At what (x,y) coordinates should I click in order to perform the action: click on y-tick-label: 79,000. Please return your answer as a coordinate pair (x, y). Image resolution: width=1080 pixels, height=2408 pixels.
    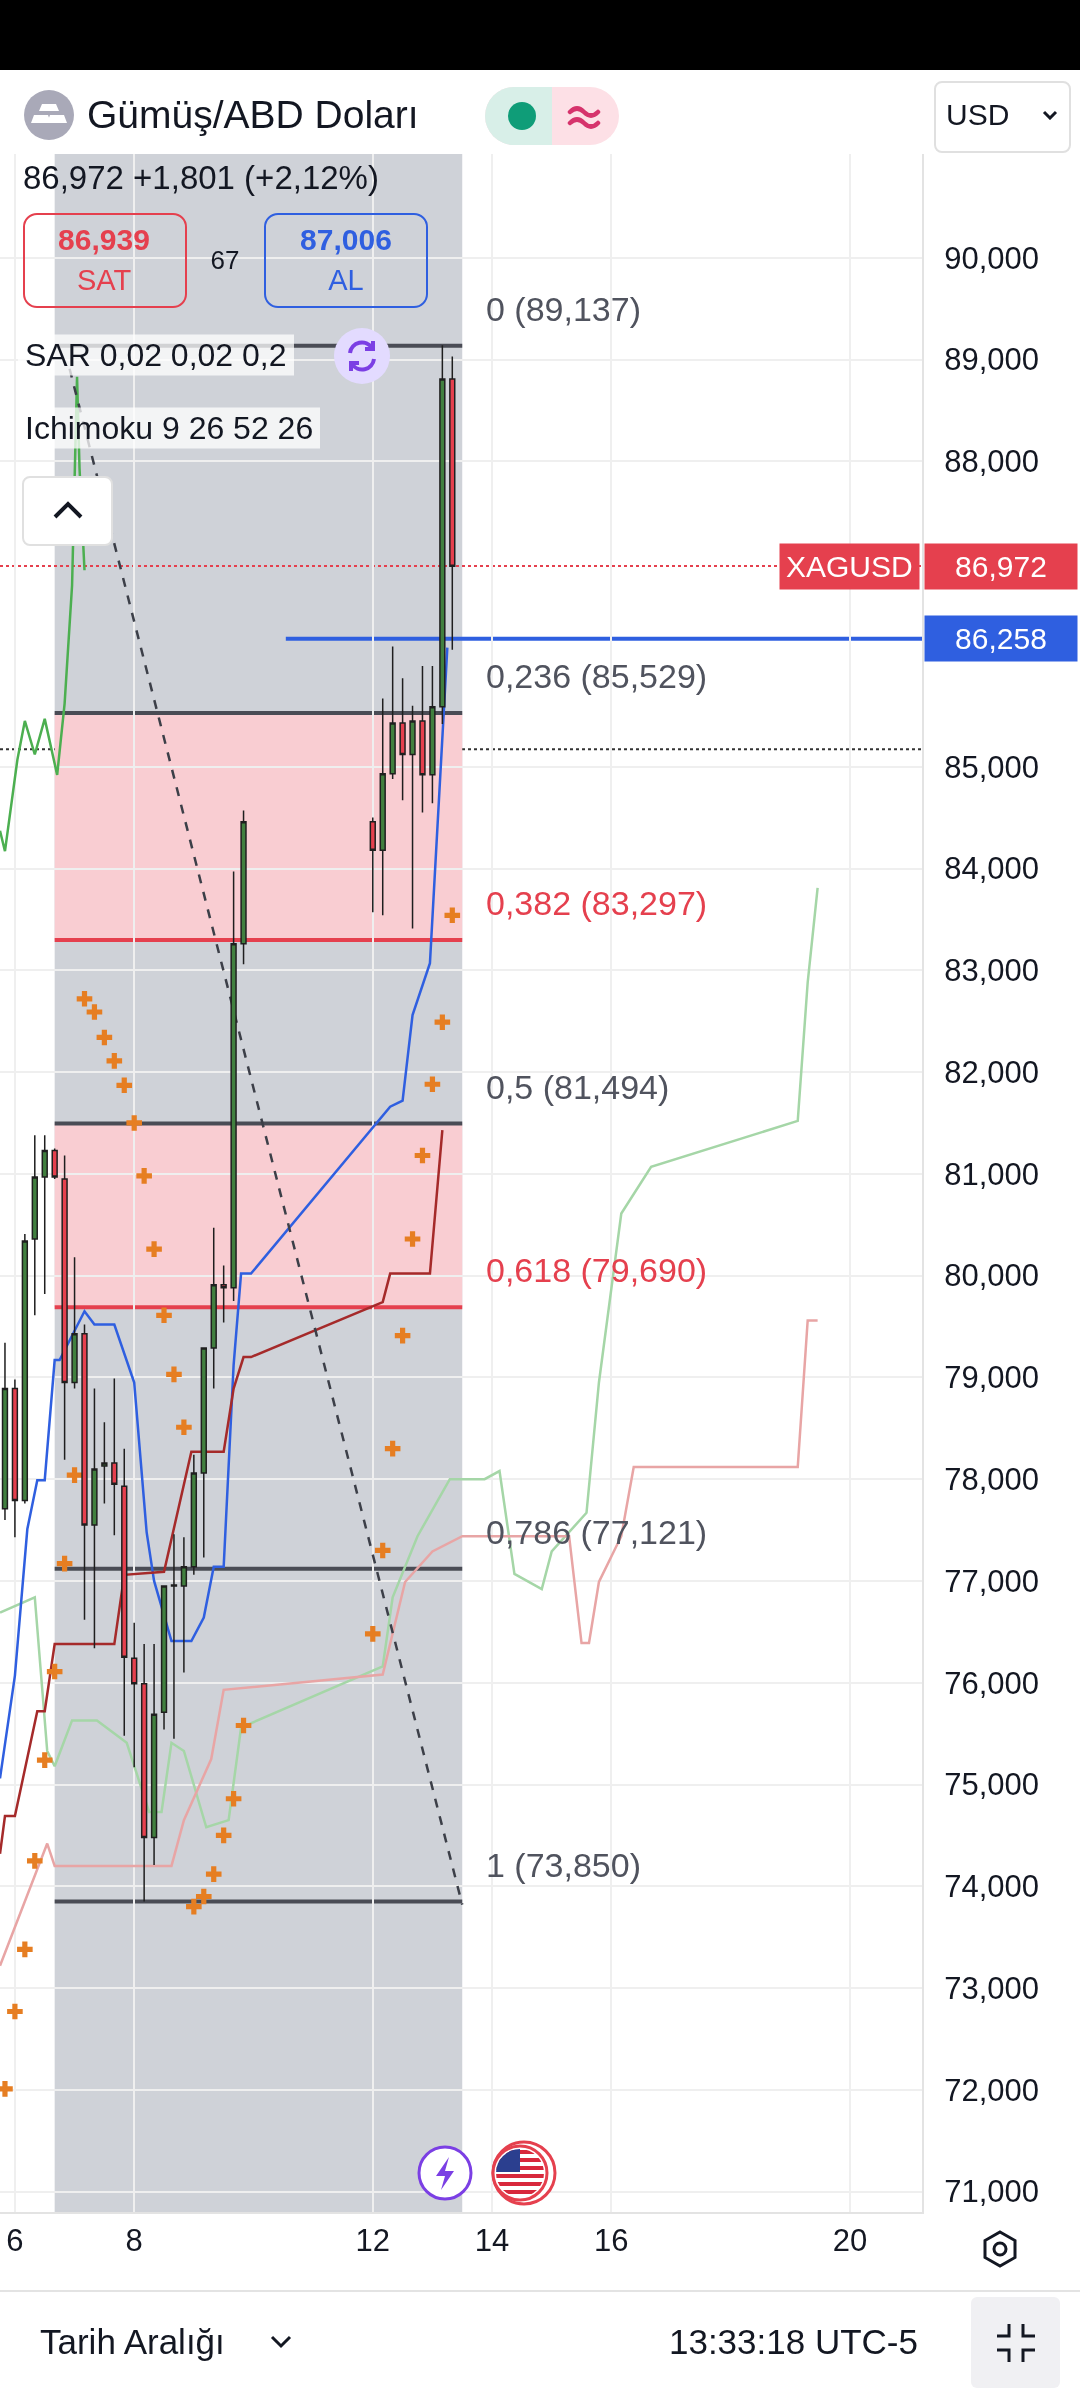
    Looking at the image, I should click on (992, 1378).